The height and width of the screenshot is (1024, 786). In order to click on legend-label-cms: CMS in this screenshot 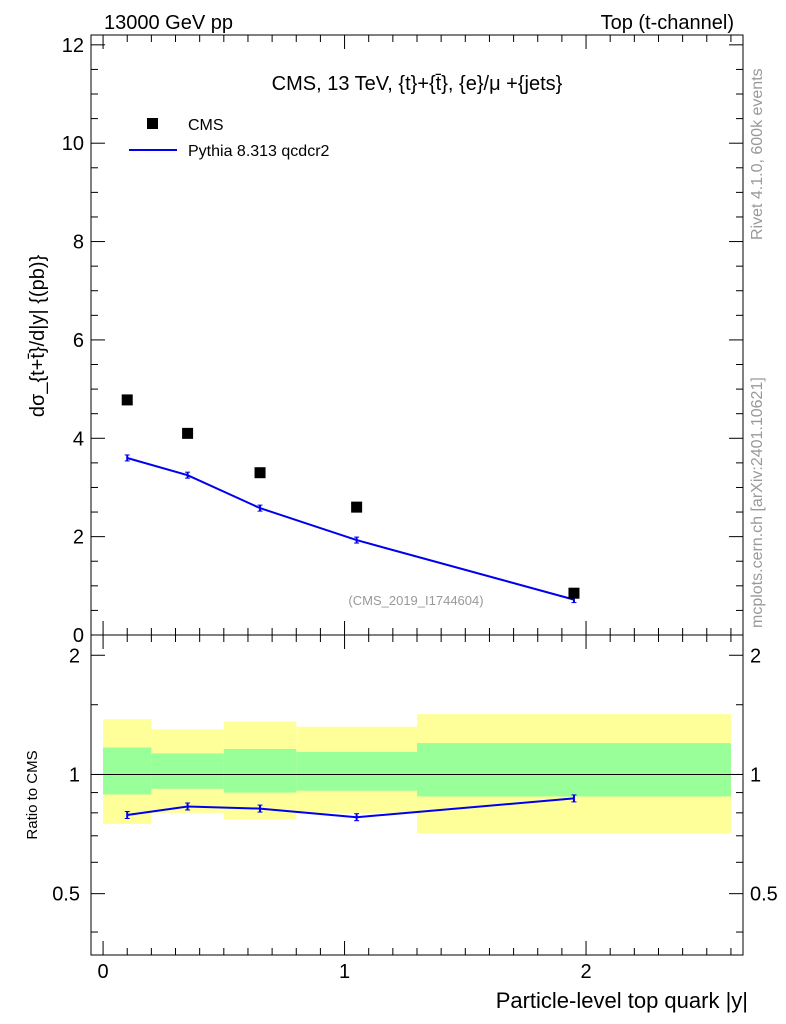, I will do `click(206, 125)`.